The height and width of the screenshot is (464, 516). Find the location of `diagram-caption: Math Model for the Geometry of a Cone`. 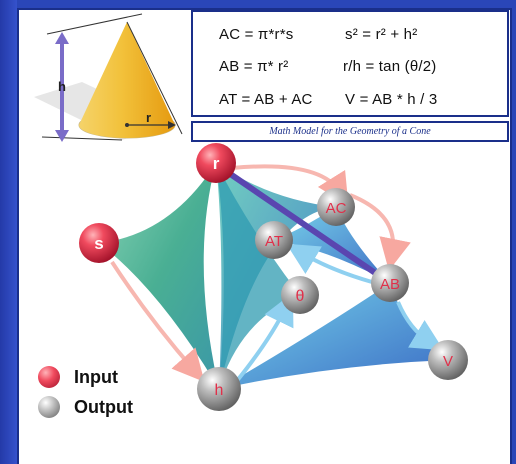

diagram-caption: Math Model for the Geometry of a Cone is located at coordinates (350, 131).